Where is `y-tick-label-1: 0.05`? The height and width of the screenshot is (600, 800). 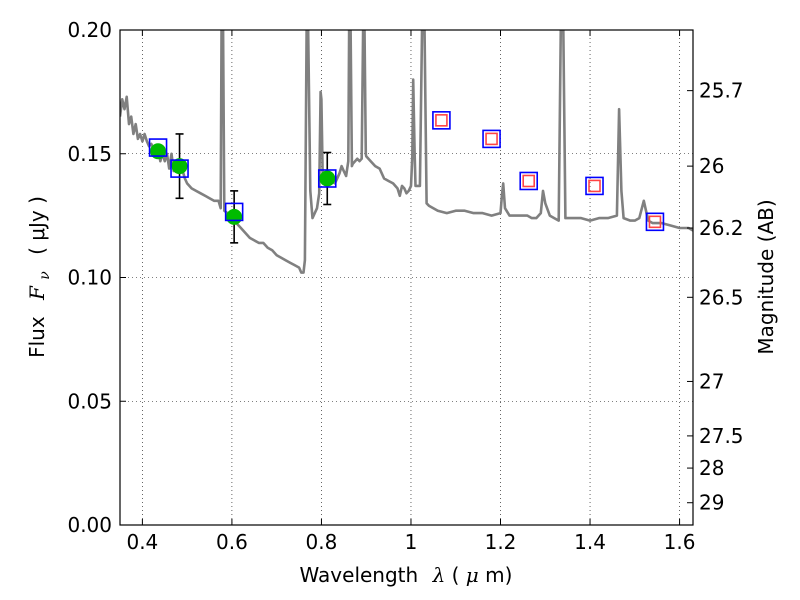 y-tick-label-1: 0.05 is located at coordinates (89, 401).